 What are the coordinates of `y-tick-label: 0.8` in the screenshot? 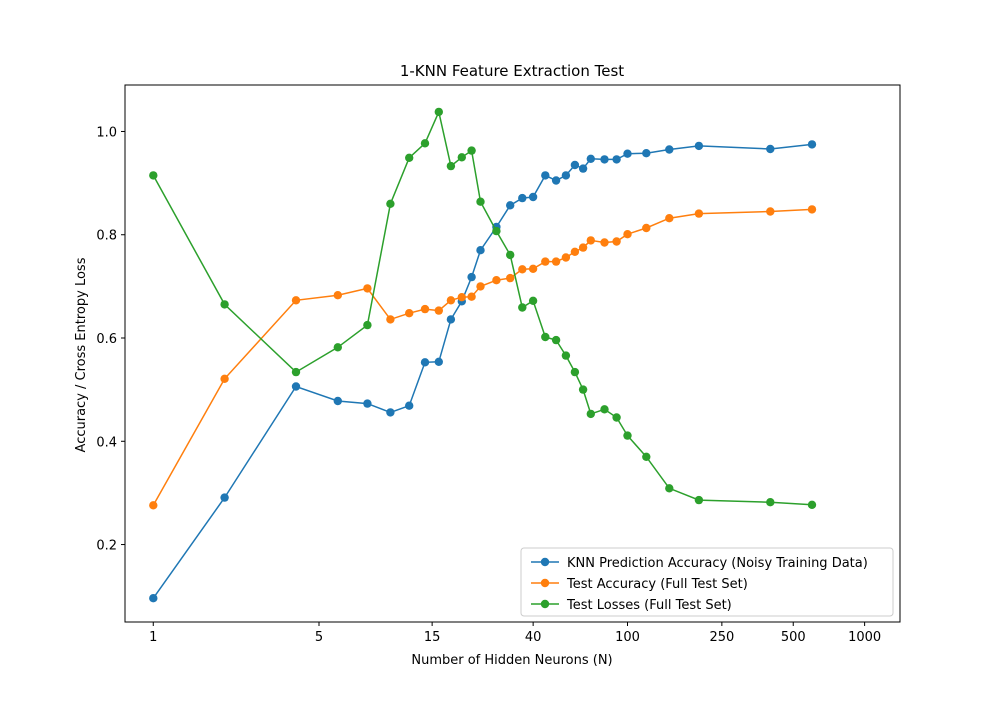 It's located at (106, 236).